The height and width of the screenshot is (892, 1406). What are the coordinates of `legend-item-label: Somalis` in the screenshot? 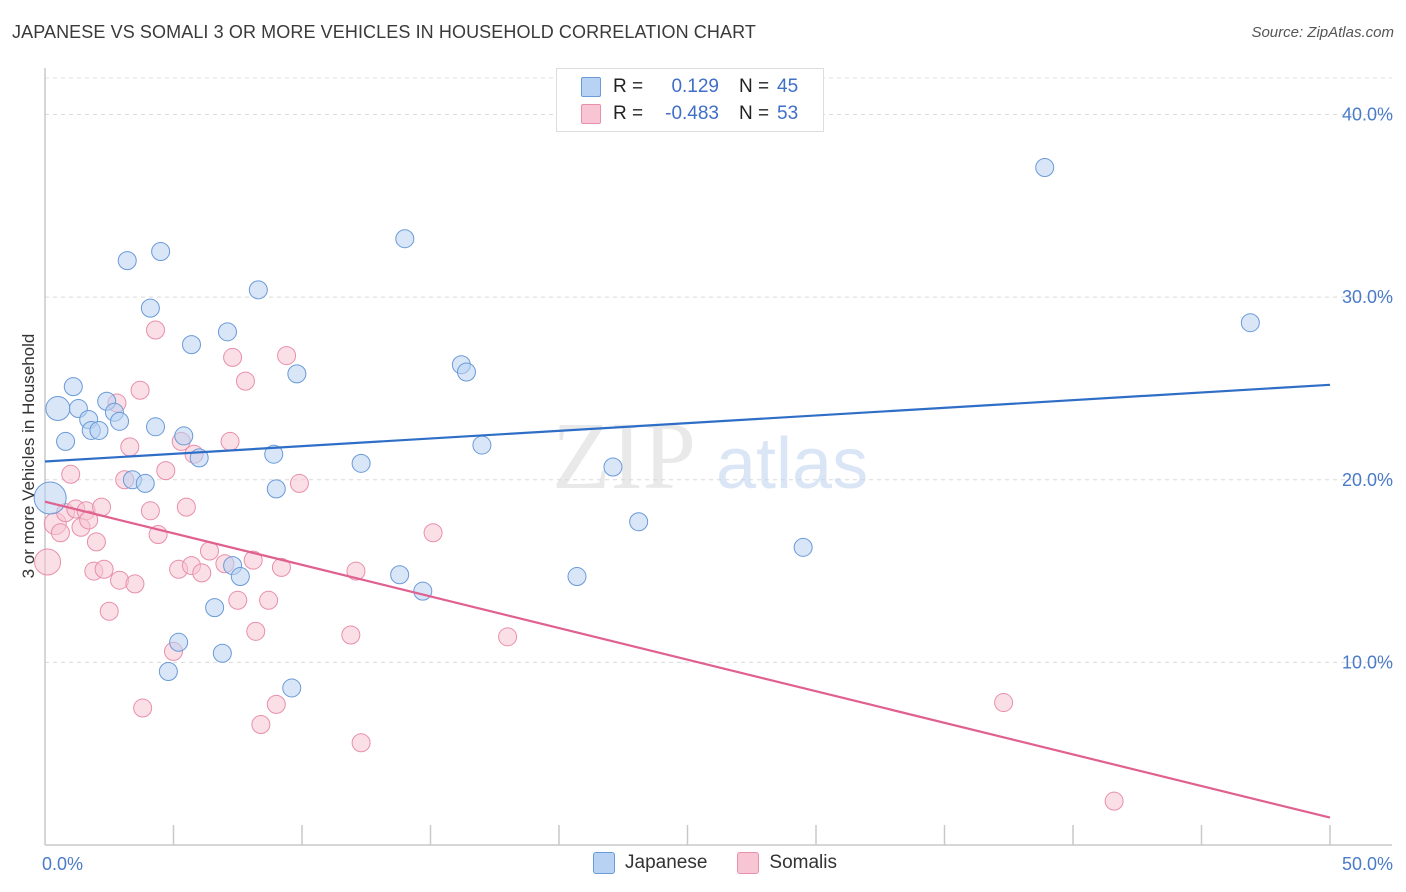 It's located at (803, 862).